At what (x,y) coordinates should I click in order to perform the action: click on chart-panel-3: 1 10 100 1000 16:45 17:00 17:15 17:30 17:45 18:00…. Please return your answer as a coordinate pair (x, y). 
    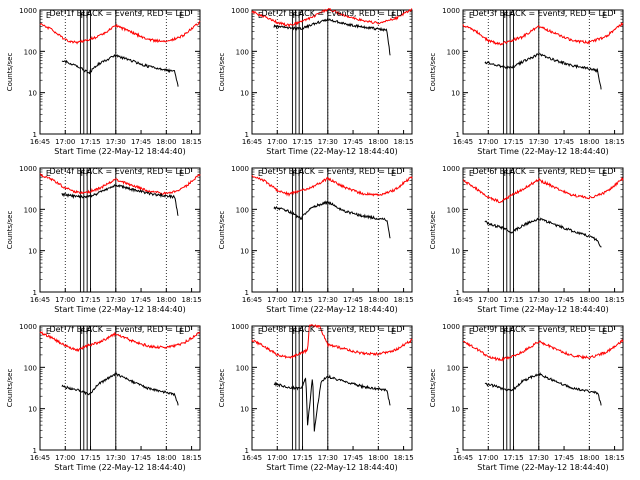
    Looking at the image, I should click on (527, 81).